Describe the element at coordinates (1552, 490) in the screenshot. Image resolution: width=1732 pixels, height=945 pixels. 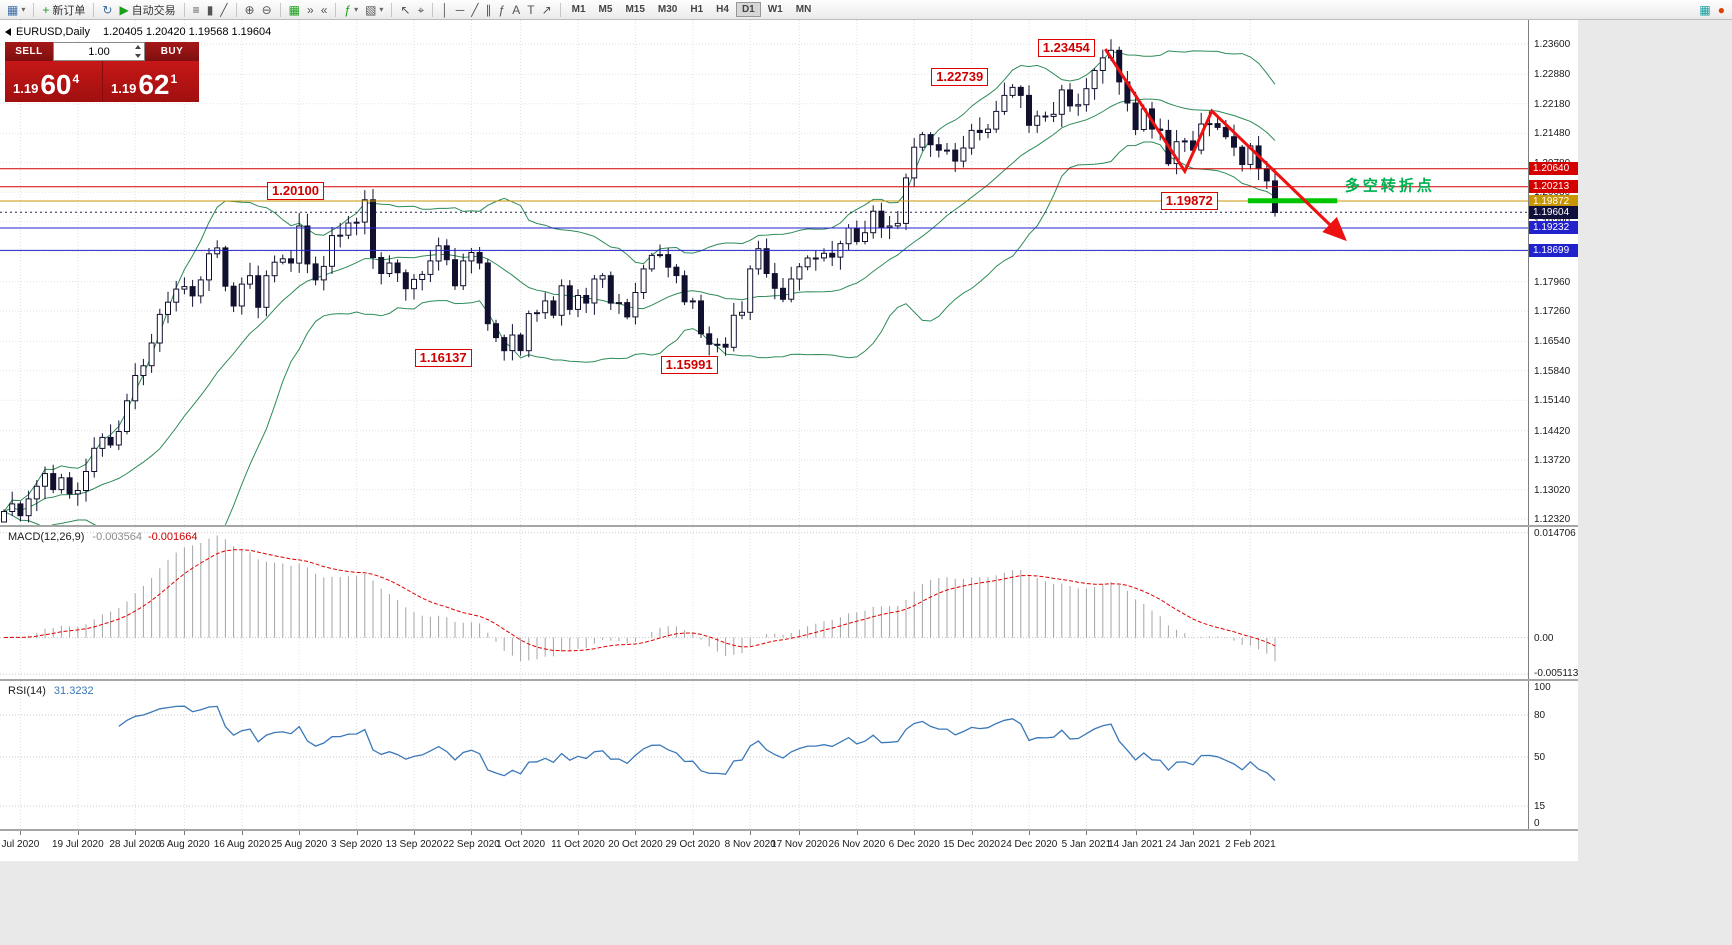
I see `price-axis-label: 1.13020` at that location.